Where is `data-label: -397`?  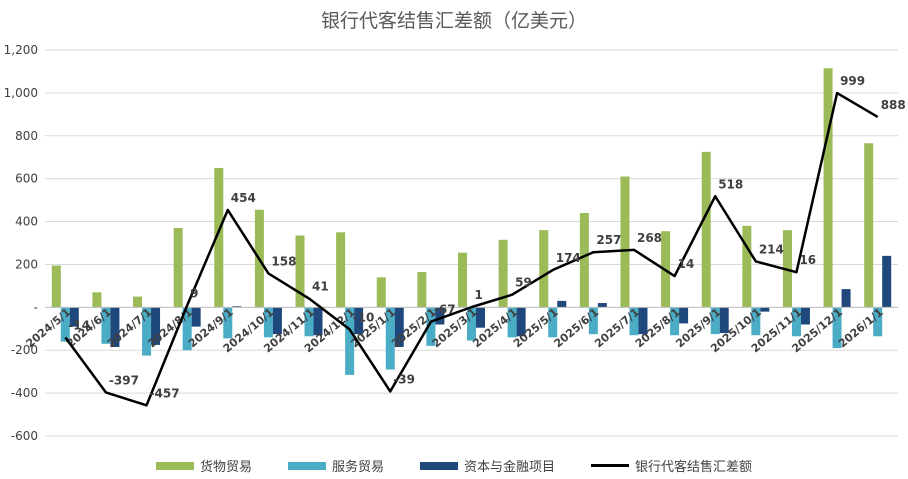
data-label: -397 is located at coordinates (124, 380).